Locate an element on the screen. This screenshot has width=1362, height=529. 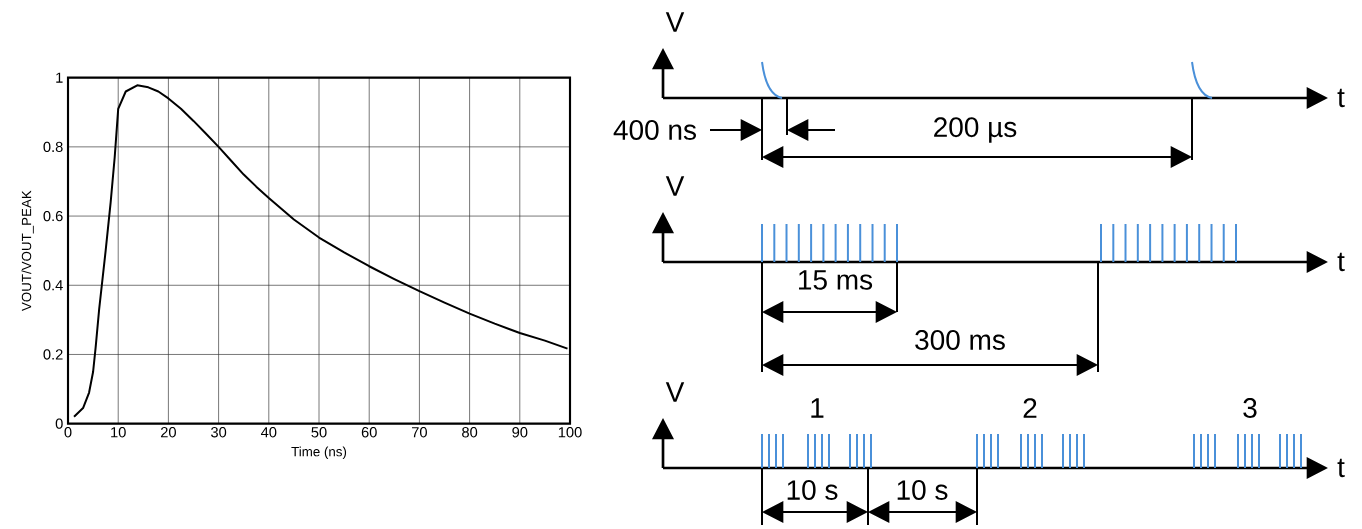
text: 300 ms is located at coordinates (960, 340).